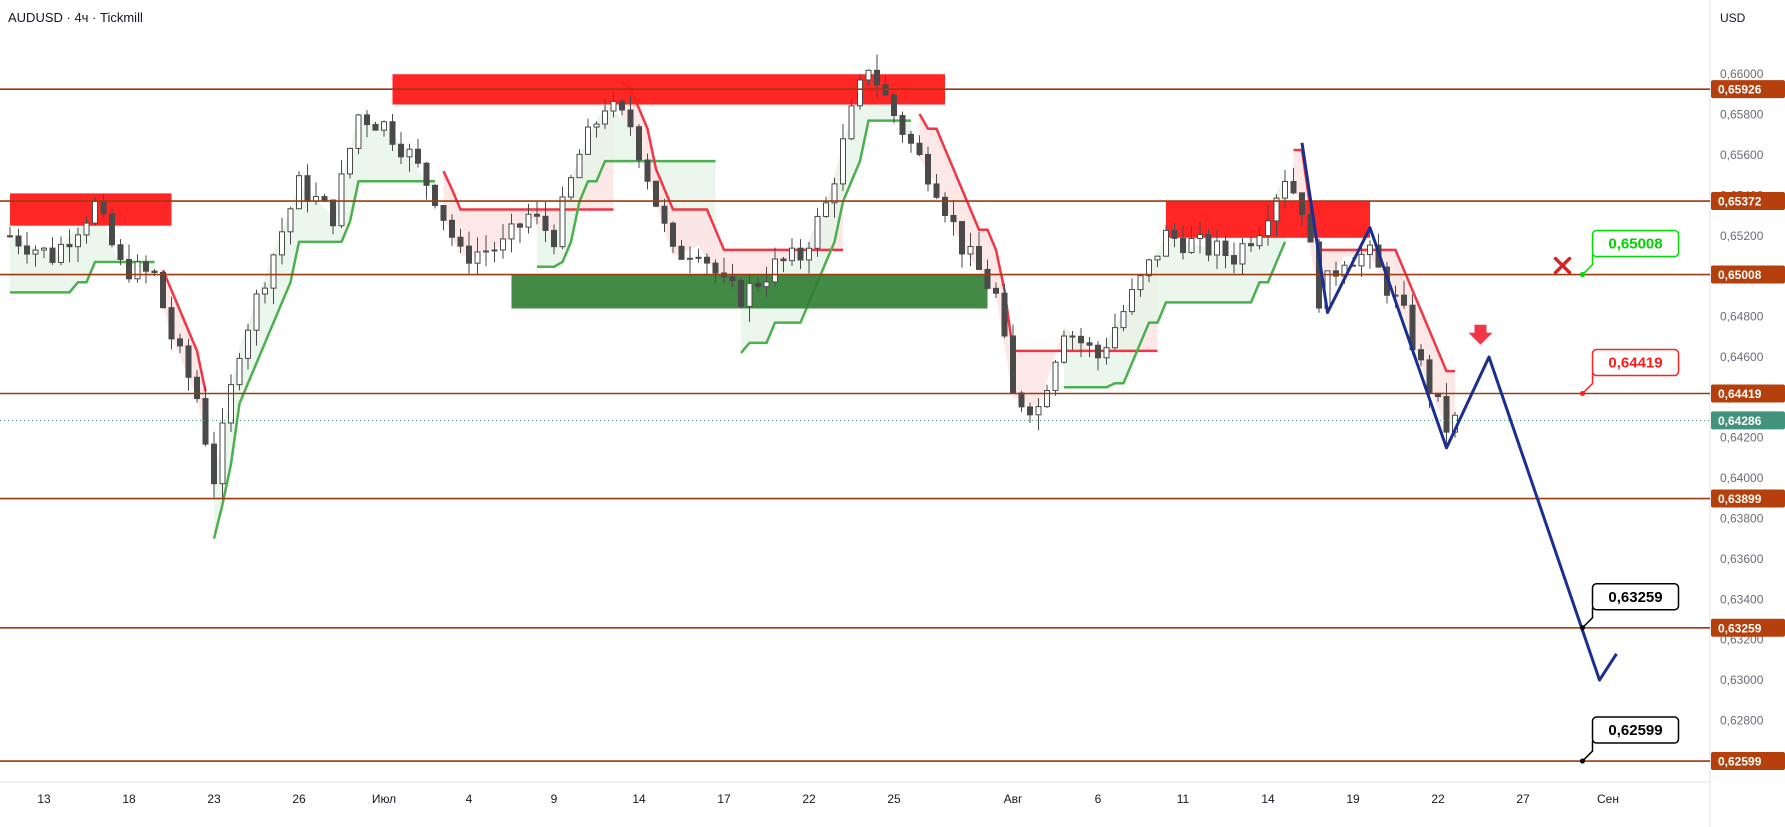 The height and width of the screenshot is (827, 1785). What do you see at coordinates (828, 799) in the screenshot?
I see `time-axis: 13 18 23 26 Июл 4 9 14 17 22 25 Авг 6 11 14 19 22 27 Сен` at bounding box center [828, 799].